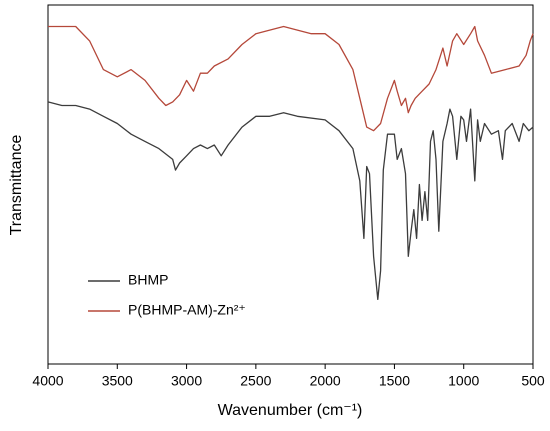 The width and height of the screenshot is (550, 431). I want to click on legend-label: P(BHMP-AM)-Zn²⁺, so click(187, 310).